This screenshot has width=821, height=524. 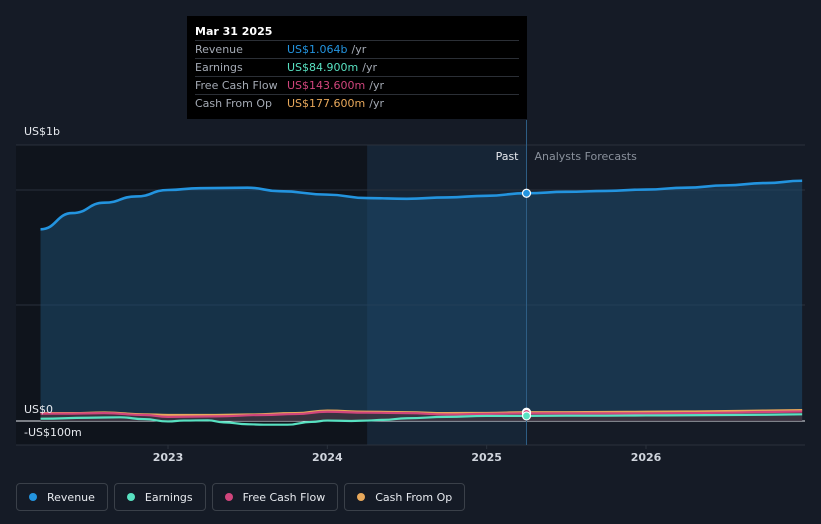 I want to click on x-tick-label: 2026, so click(x=646, y=457).